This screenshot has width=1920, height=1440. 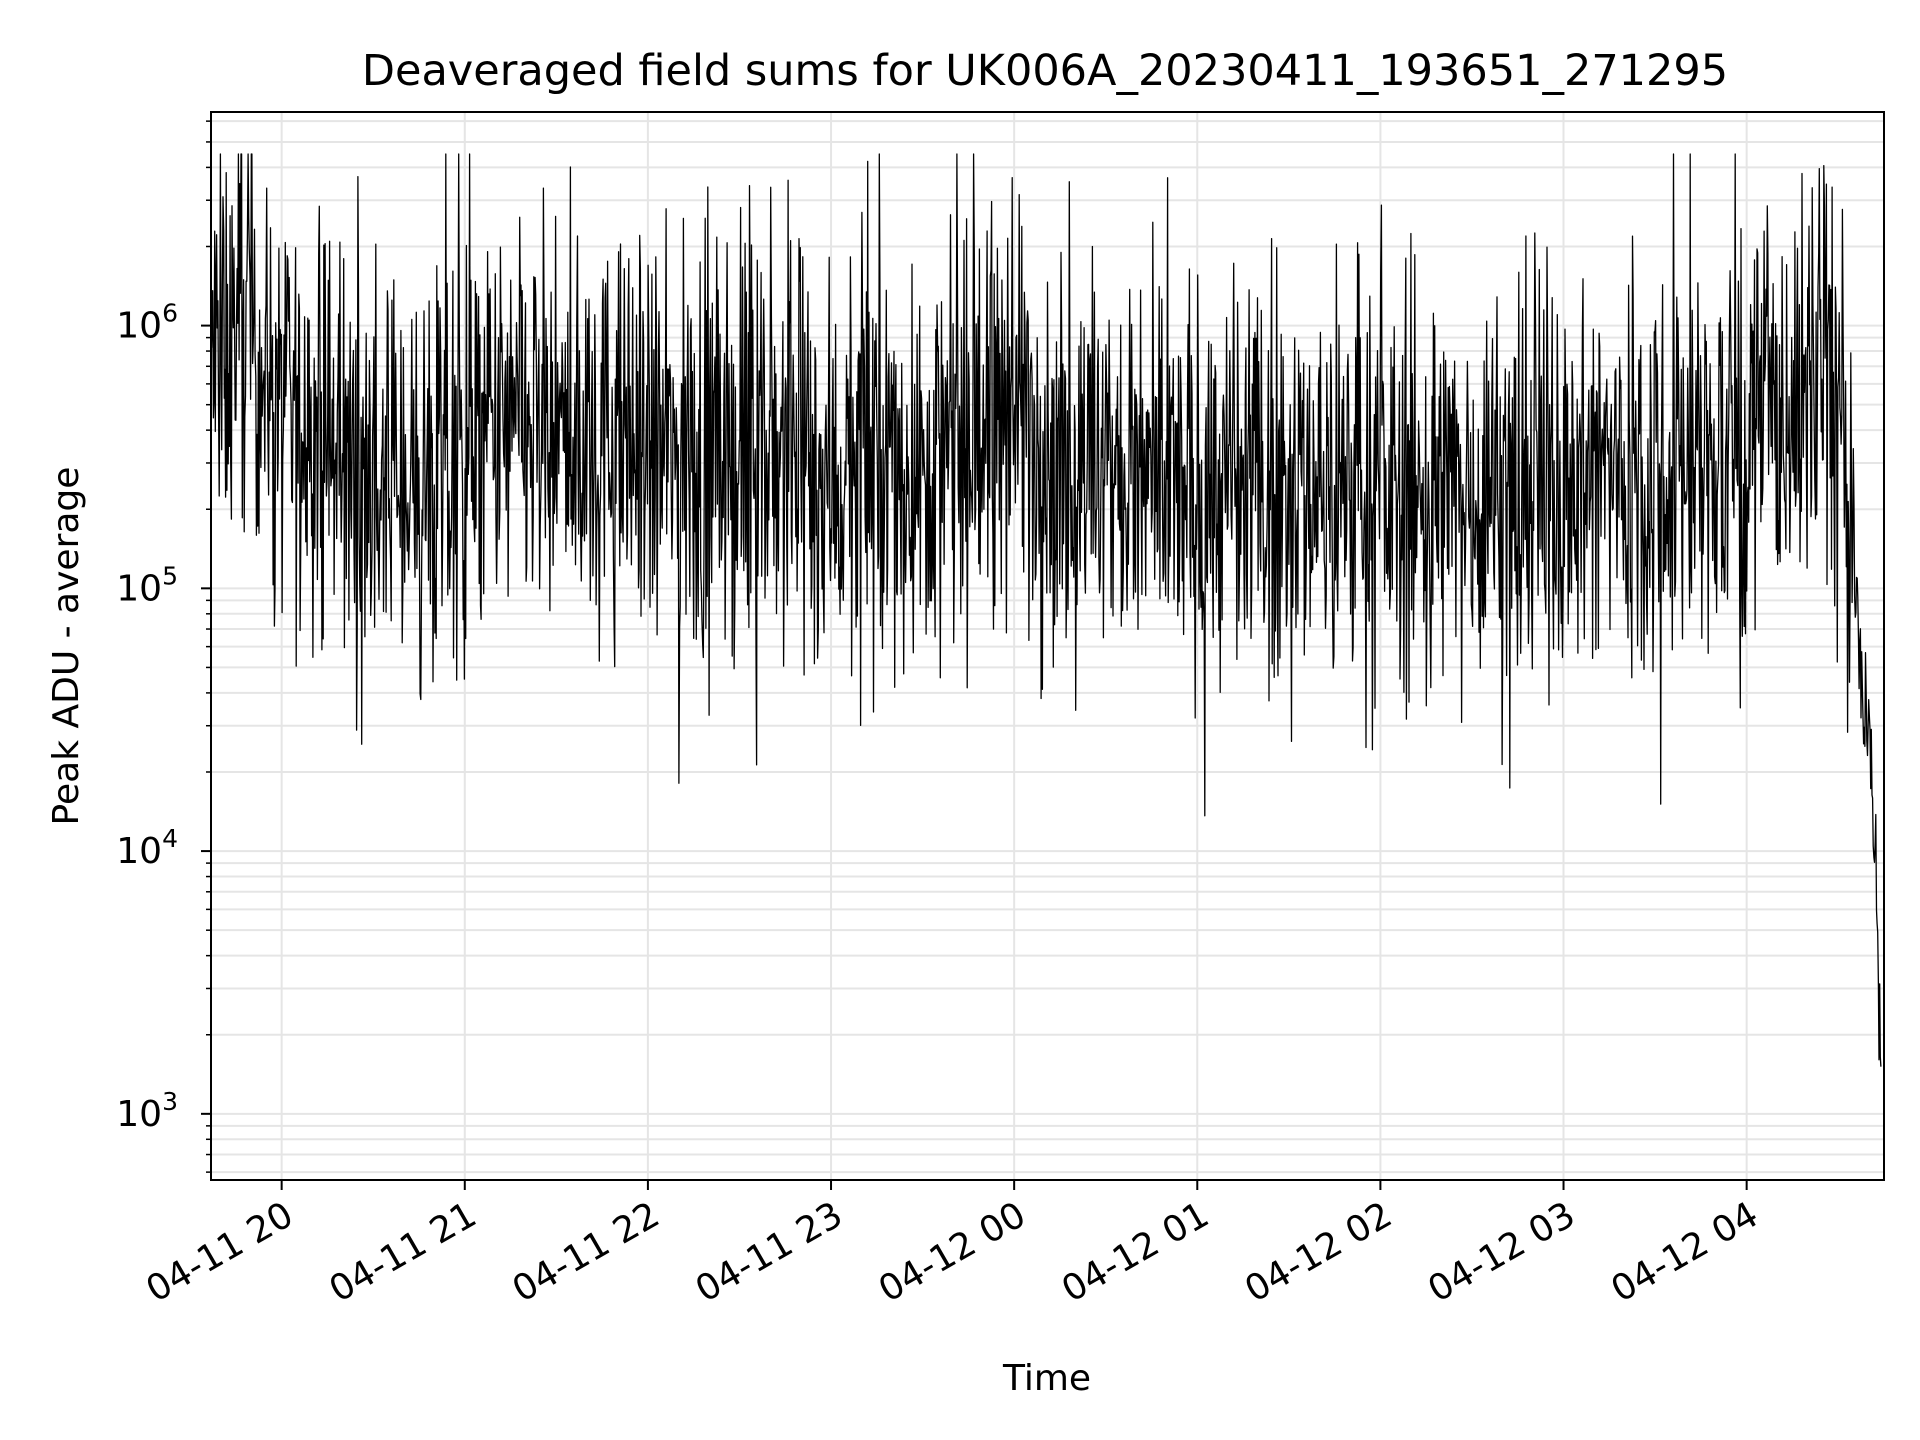 What do you see at coordinates (1046, 1378) in the screenshot?
I see `x-axis-label: Time` at bounding box center [1046, 1378].